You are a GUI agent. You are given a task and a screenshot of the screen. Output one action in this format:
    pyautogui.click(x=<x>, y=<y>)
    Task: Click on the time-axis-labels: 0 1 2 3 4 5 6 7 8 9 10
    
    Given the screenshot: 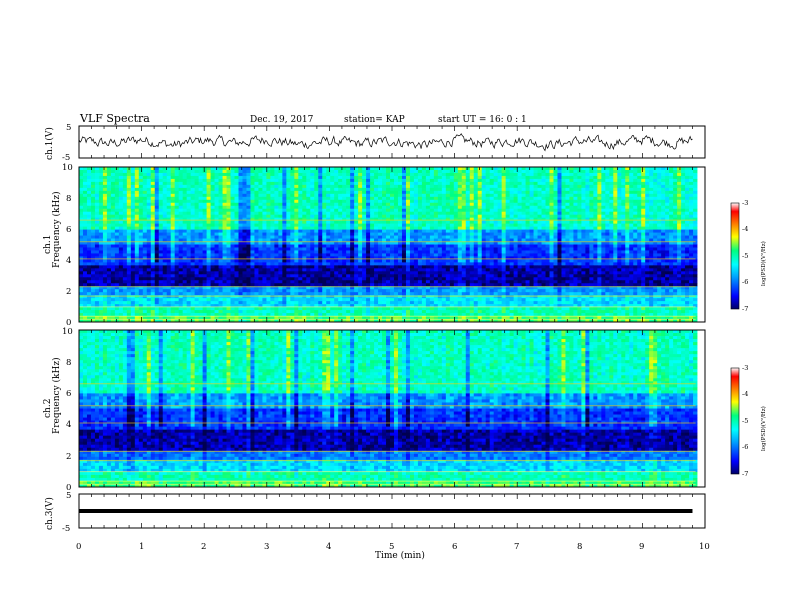 What is the action you would take?
    pyautogui.click(x=393, y=547)
    